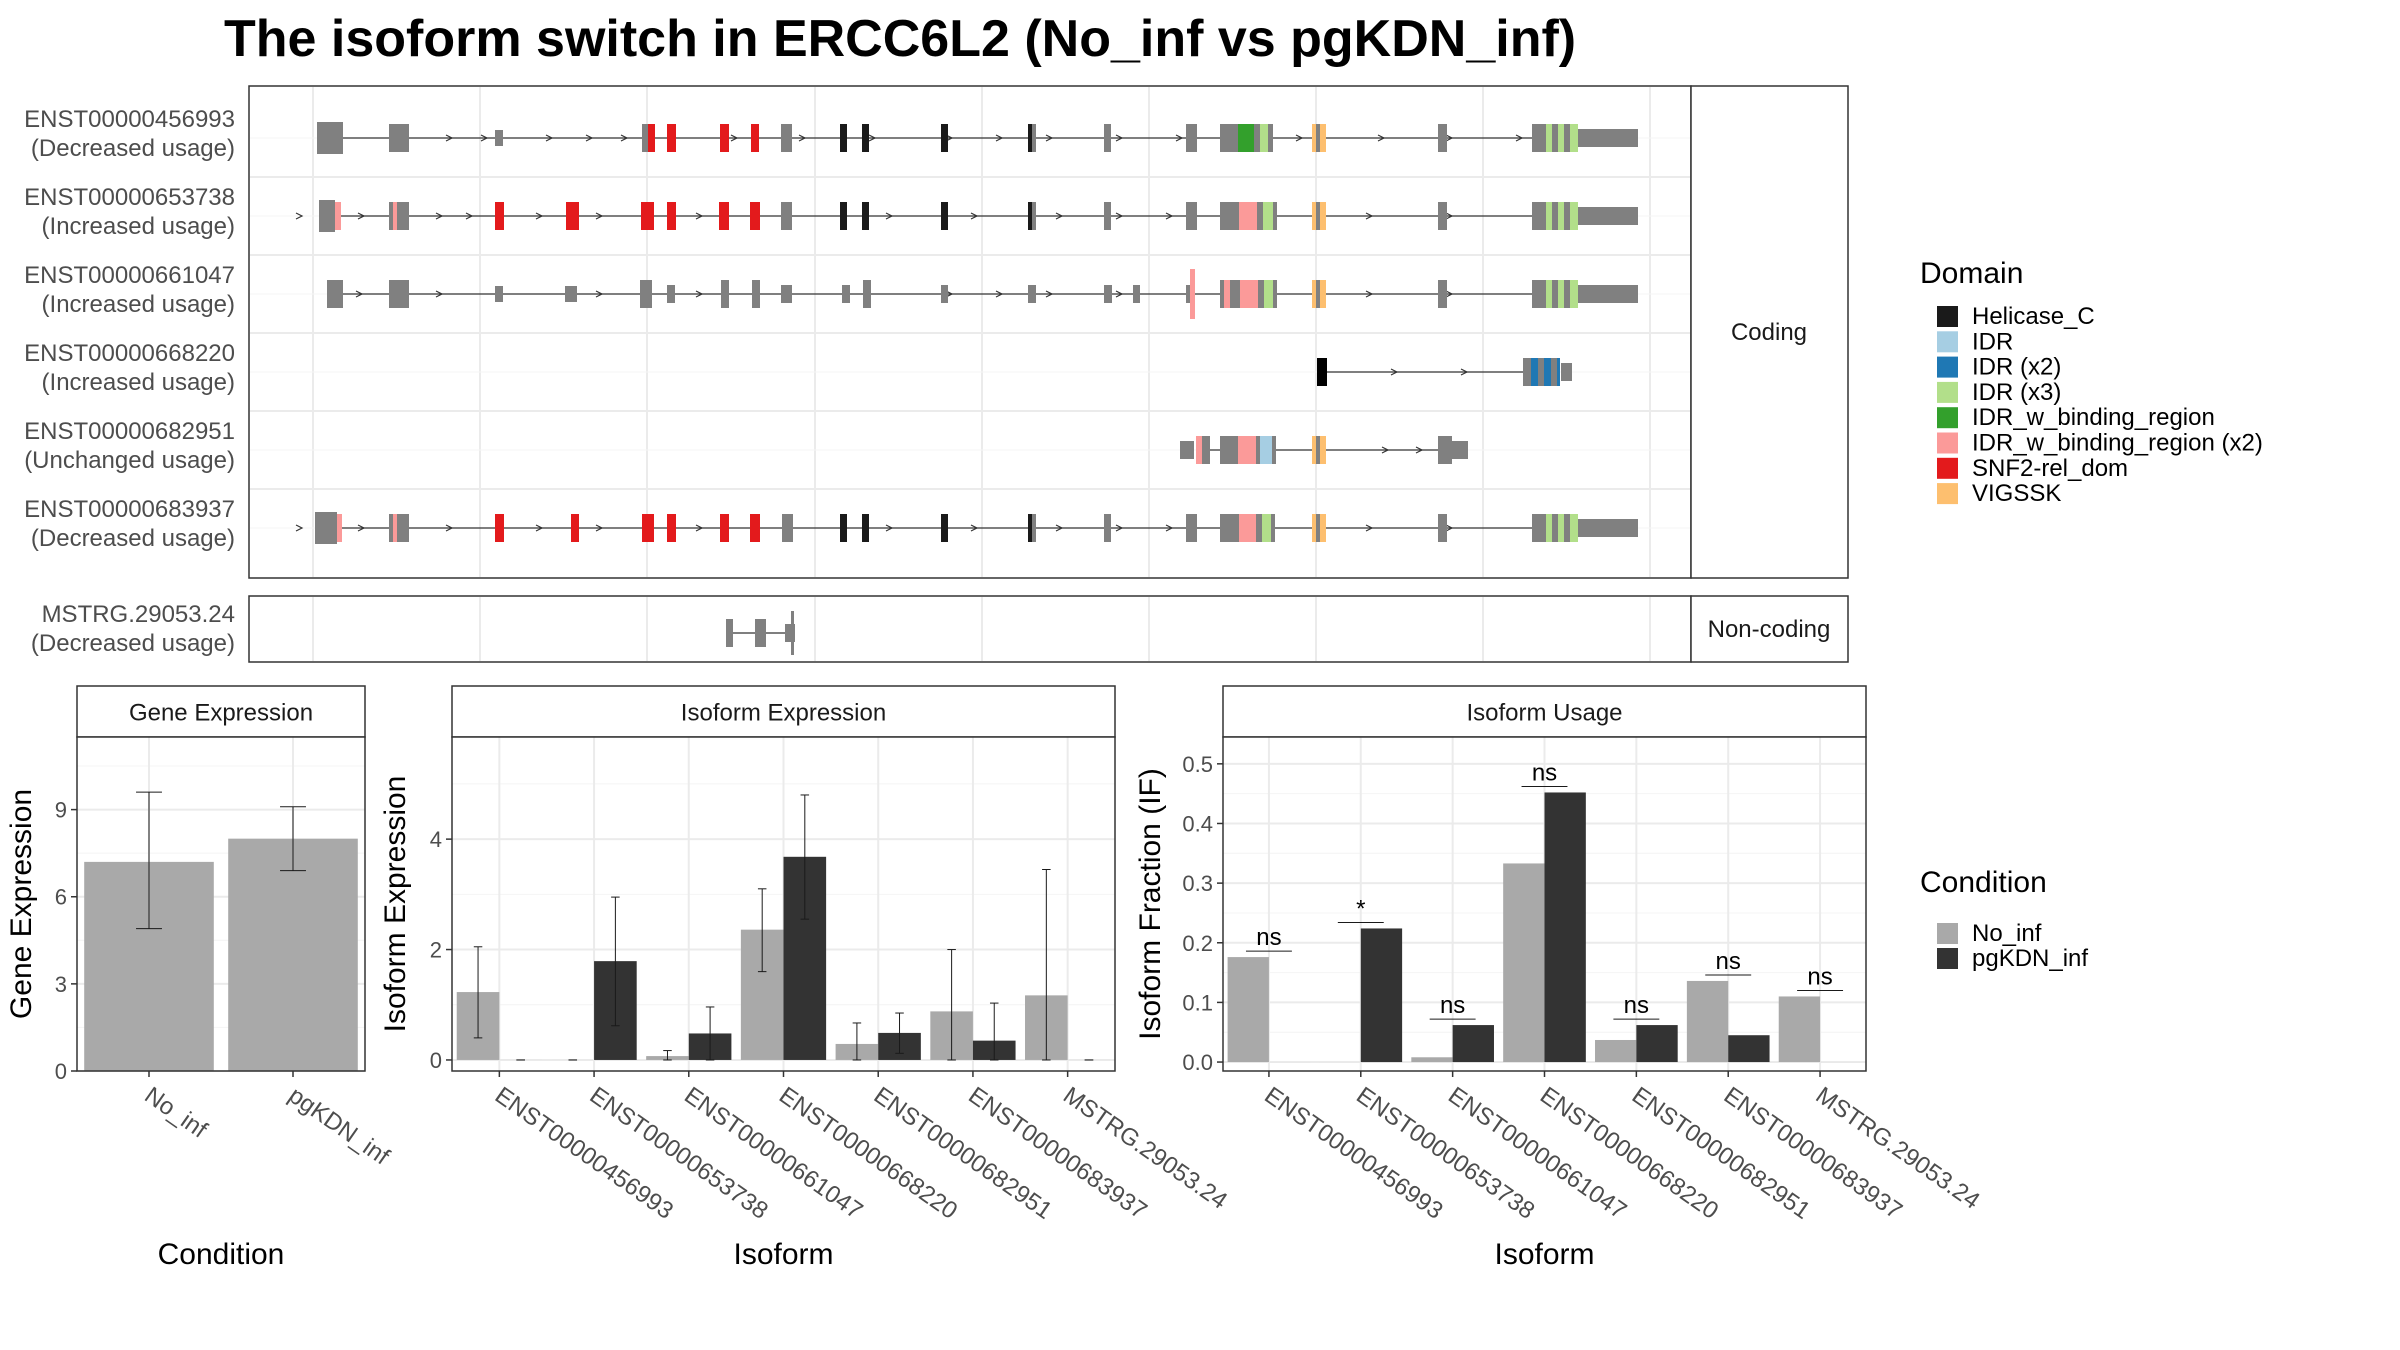  I want to click on x-axis-title: Isoform, so click(783, 1254).